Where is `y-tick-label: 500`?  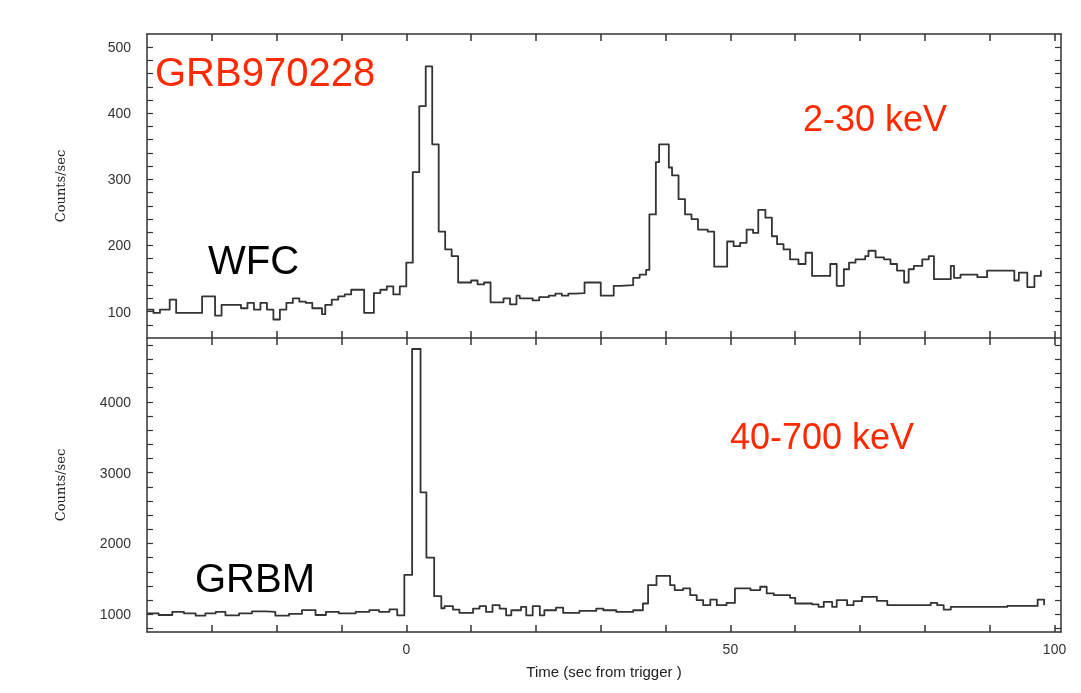 y-tick-label: 500 is located at coordinates (119, 47).